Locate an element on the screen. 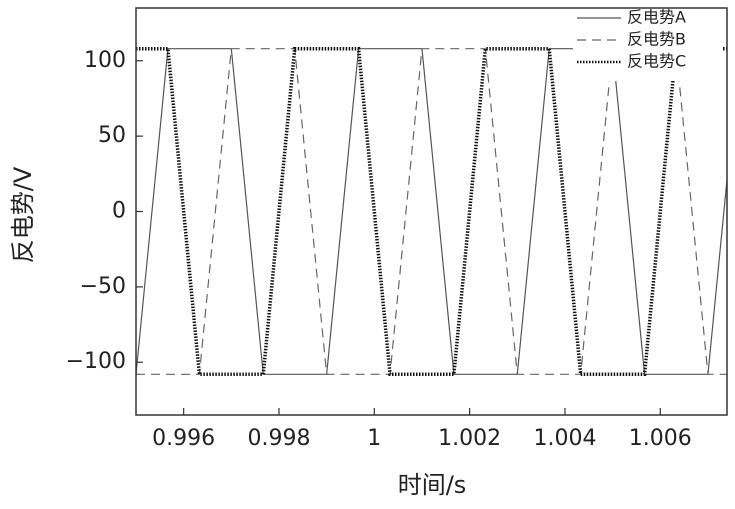 The width and height of the screenshot is (735, 509). x-tick-label: 1.002 is located at coordinates (469, 438).